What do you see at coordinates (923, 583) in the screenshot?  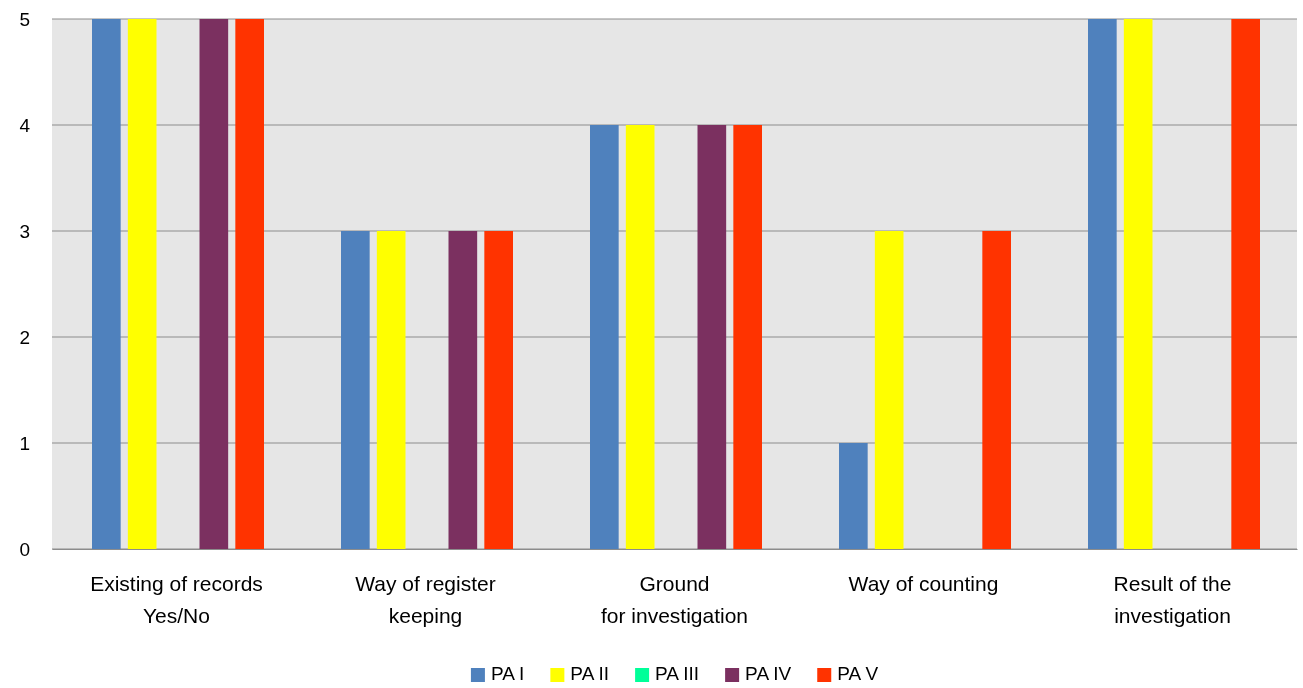 I see `x-tick-label: Way of counting` at bounding box center [923, 583].